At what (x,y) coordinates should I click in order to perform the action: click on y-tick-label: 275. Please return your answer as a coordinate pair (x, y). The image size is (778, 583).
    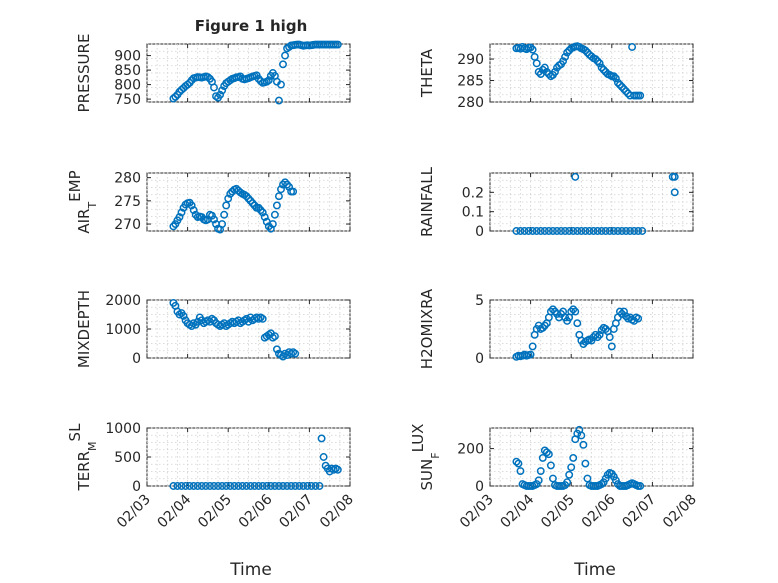
    Looking at the image, I should click on (127, 202).